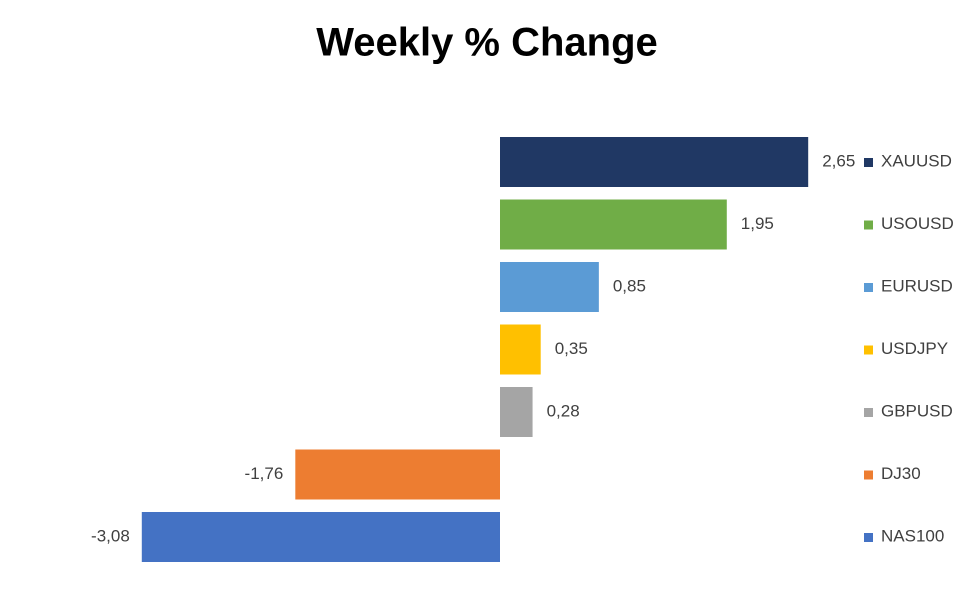  I want to click on legend-label: EURUSD, so click(917, 285).